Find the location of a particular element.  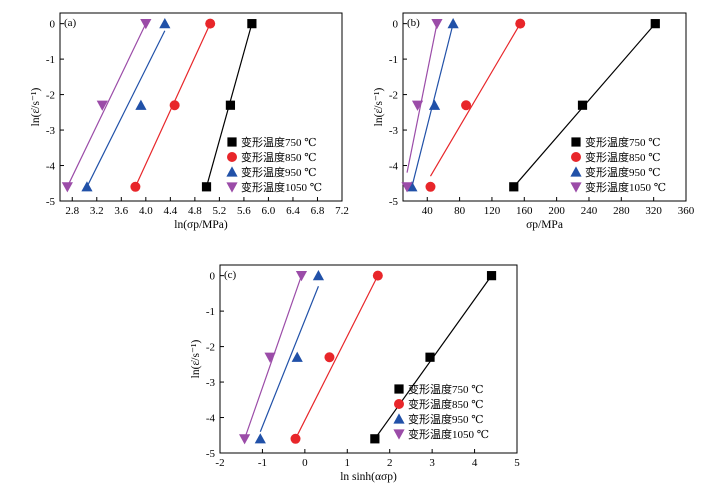

x-tick-label: 1 is located at coordinates (348, 463).